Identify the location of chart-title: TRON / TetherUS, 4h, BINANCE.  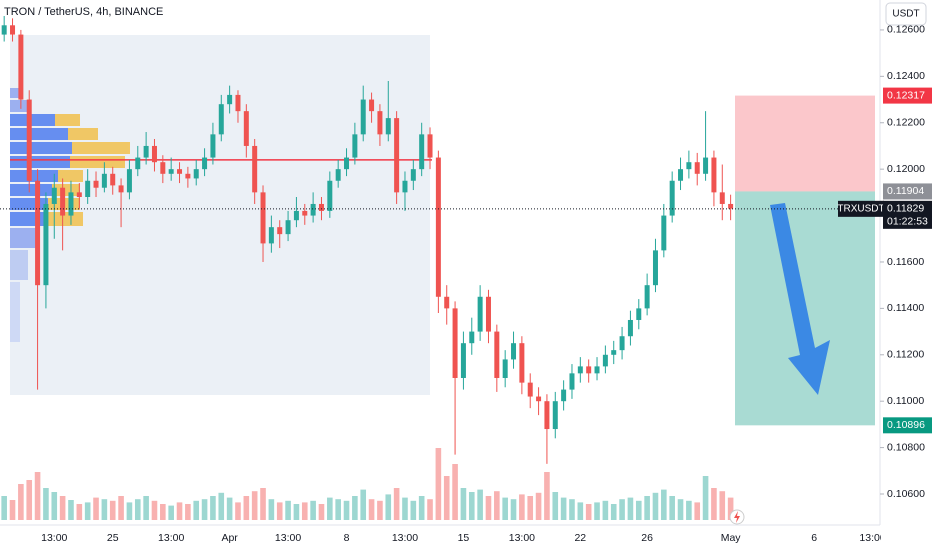
(83, 12).